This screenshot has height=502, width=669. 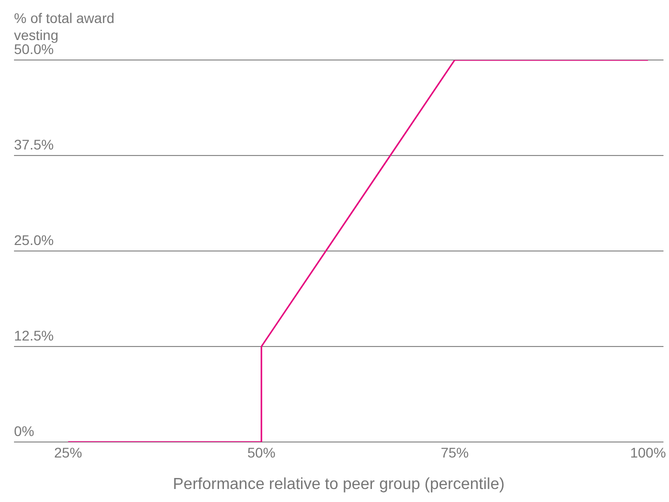 What do you see at coordinates (65, 27) in the screenshot?
I see `y-axis-title: % of total award vesting` at bounding box center [65, 27].